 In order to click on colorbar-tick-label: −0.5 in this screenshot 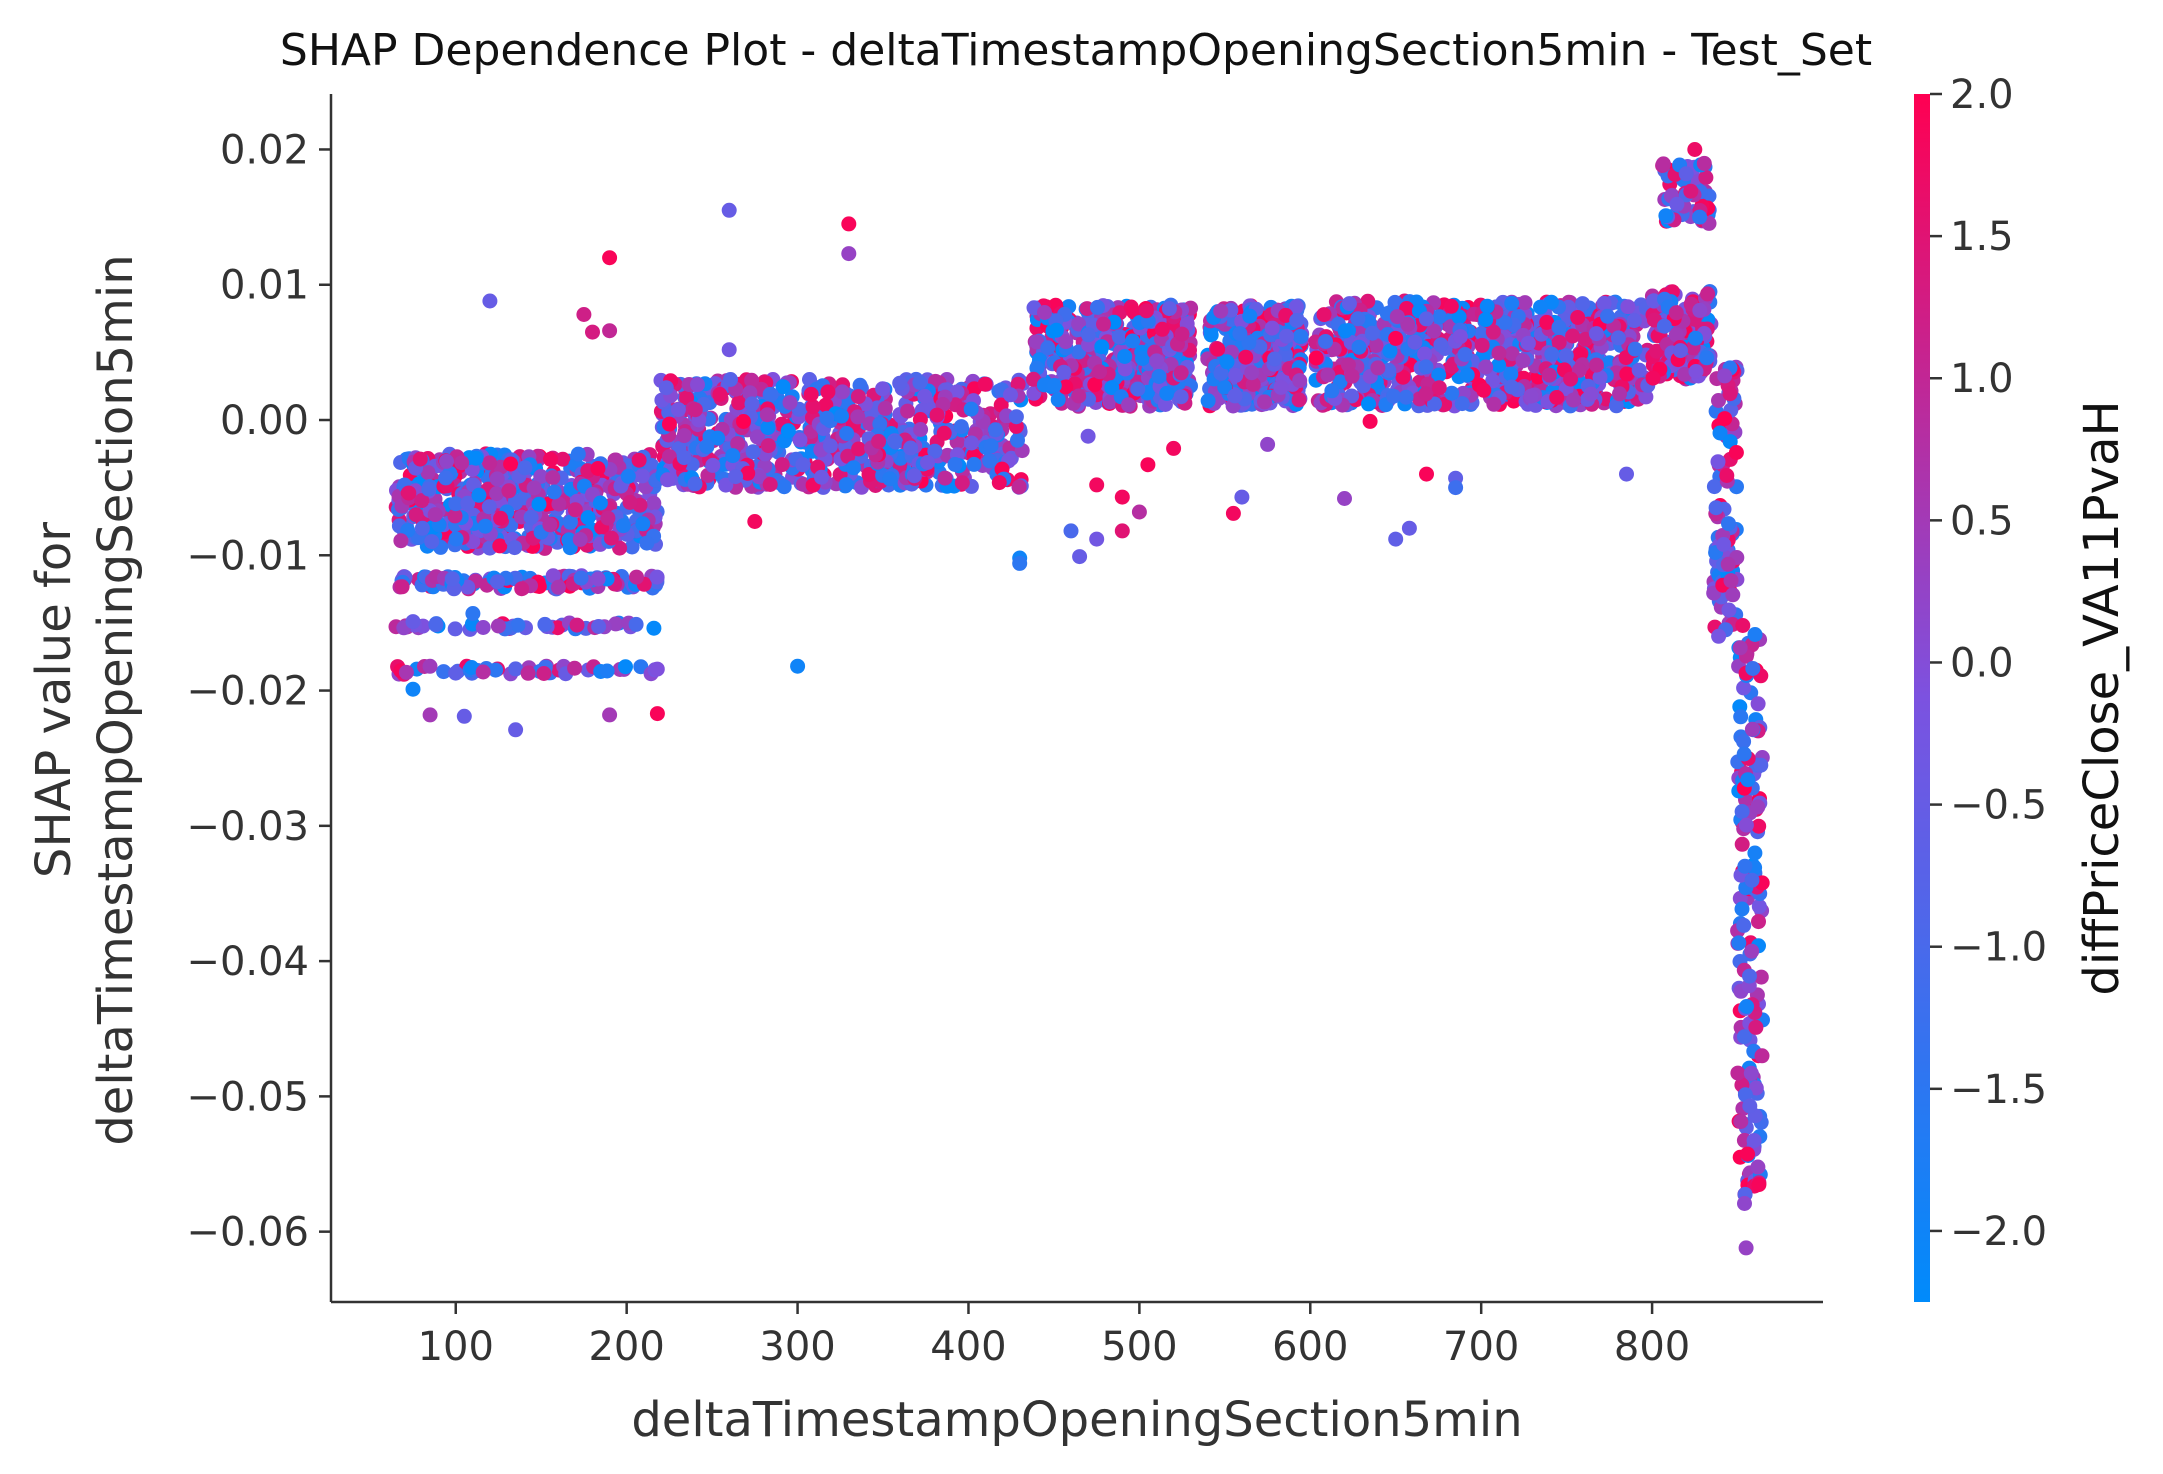, I will do `click(1998, 806)`.